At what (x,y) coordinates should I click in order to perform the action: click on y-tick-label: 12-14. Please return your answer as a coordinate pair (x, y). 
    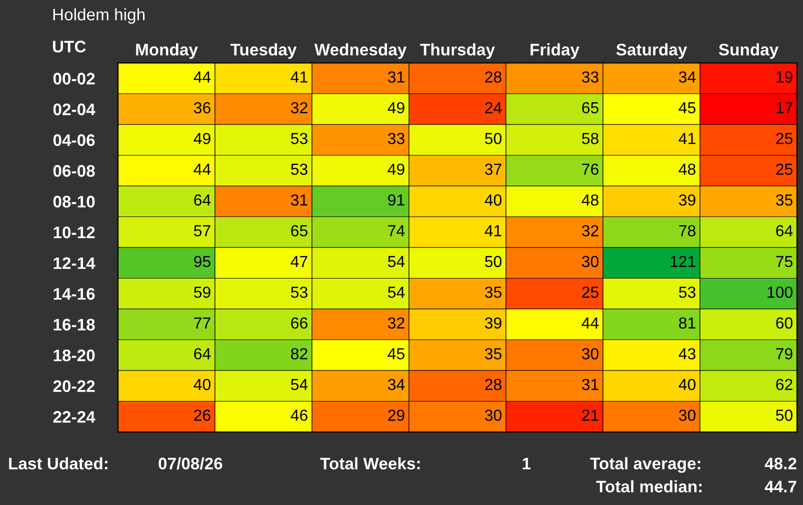
    Looking at the image, I should click on (75, 263).